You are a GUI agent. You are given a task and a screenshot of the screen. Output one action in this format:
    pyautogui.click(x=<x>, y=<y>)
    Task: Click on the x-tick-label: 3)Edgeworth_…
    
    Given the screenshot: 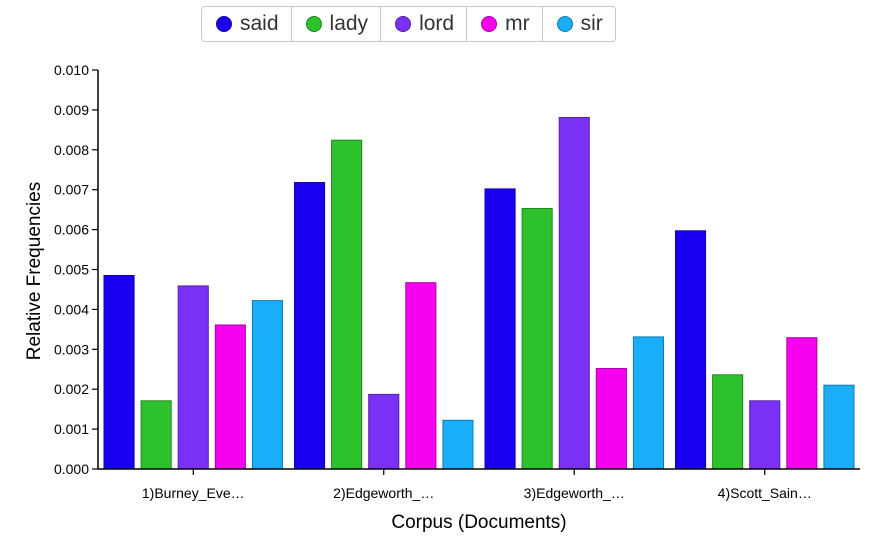 What is the action you would take?
    pyautogui.click(x=574, y=493)
    